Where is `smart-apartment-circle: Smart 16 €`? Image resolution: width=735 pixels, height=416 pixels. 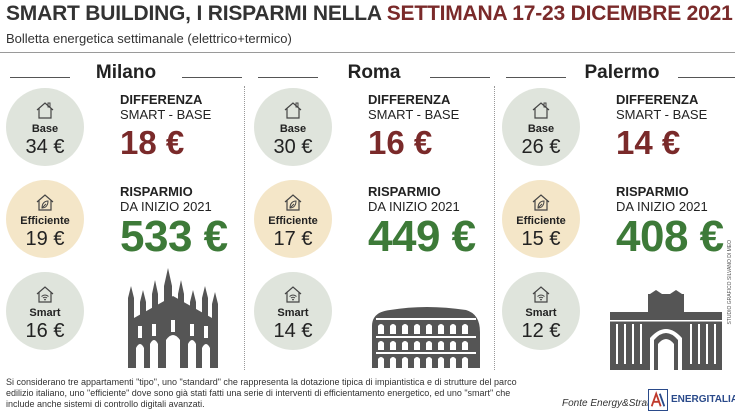
smart-apartment-circle: Smart 16 € is located at coordinates (45, 311).